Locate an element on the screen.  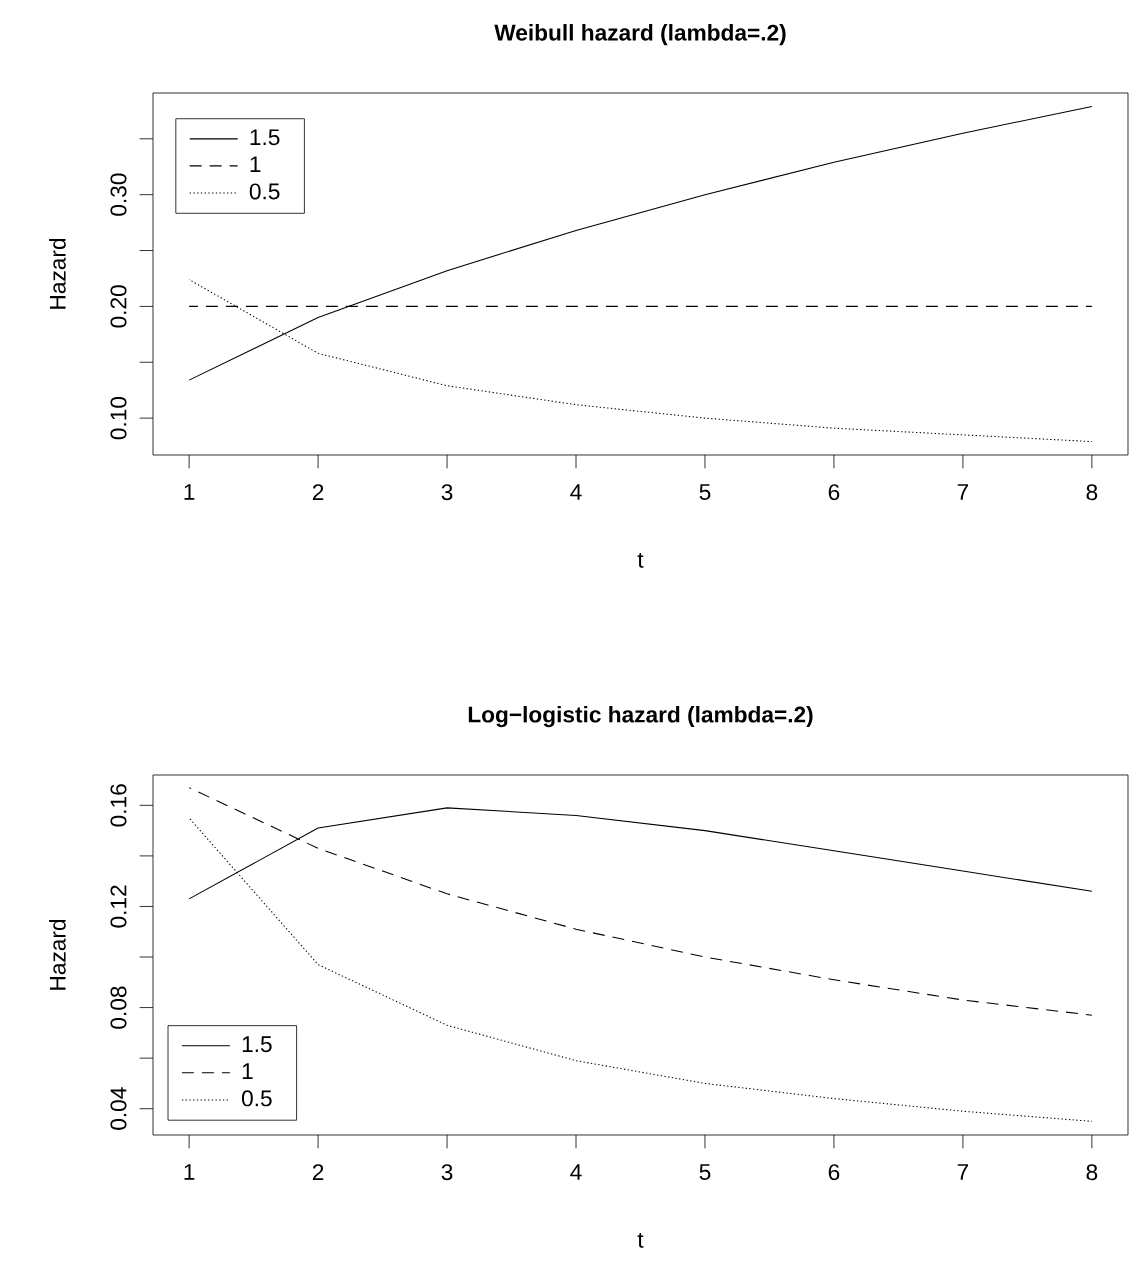
line-series is located at coordinates (640, 901).